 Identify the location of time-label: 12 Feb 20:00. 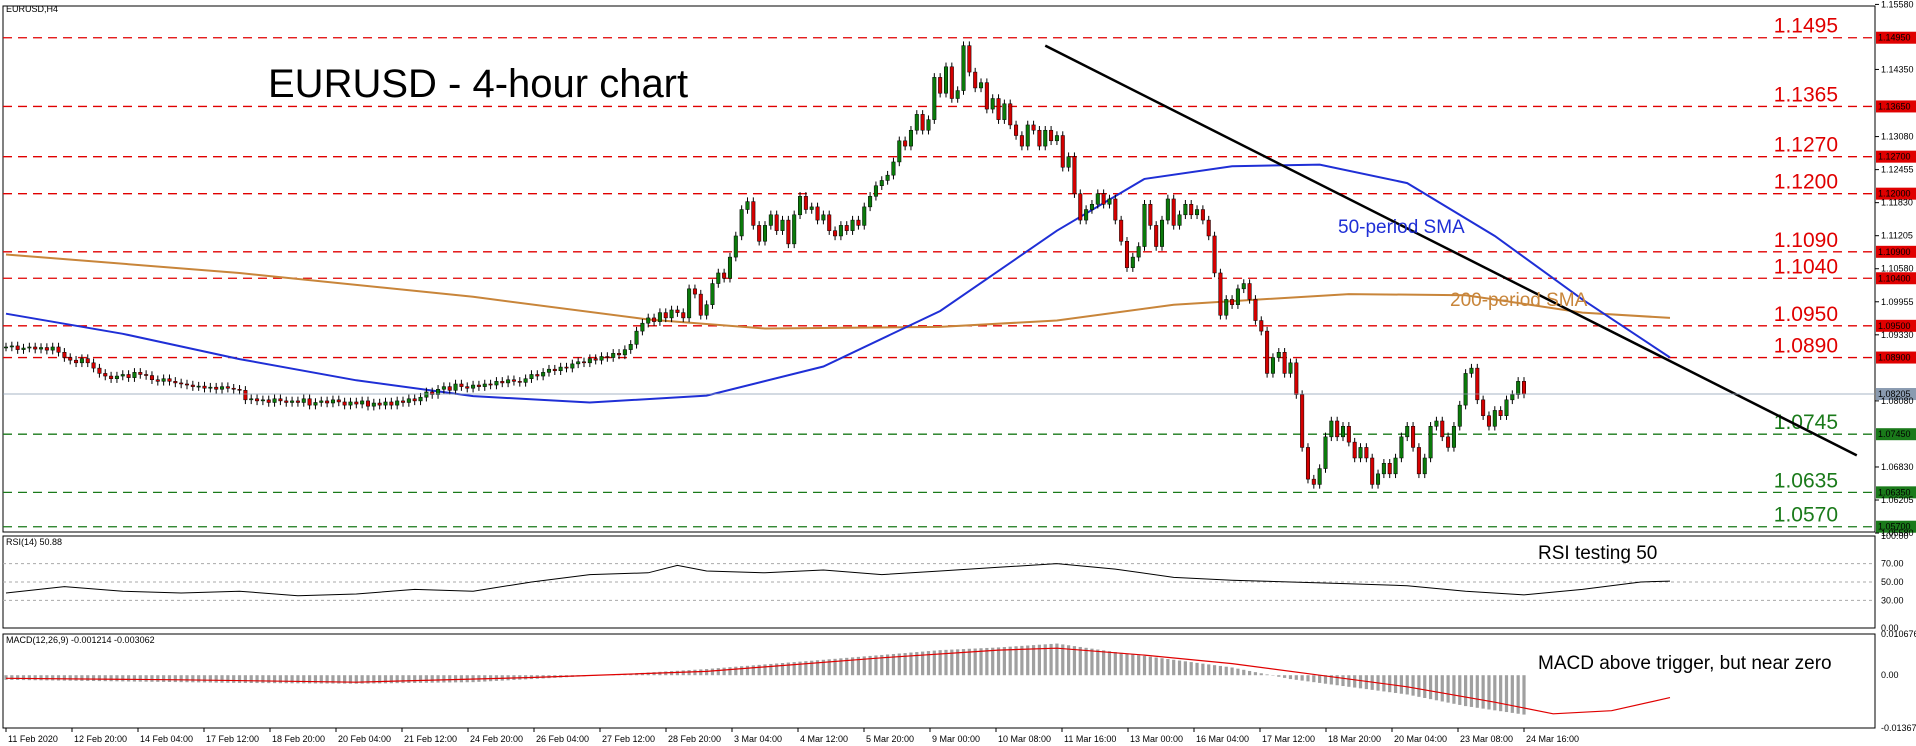
(100, 739).